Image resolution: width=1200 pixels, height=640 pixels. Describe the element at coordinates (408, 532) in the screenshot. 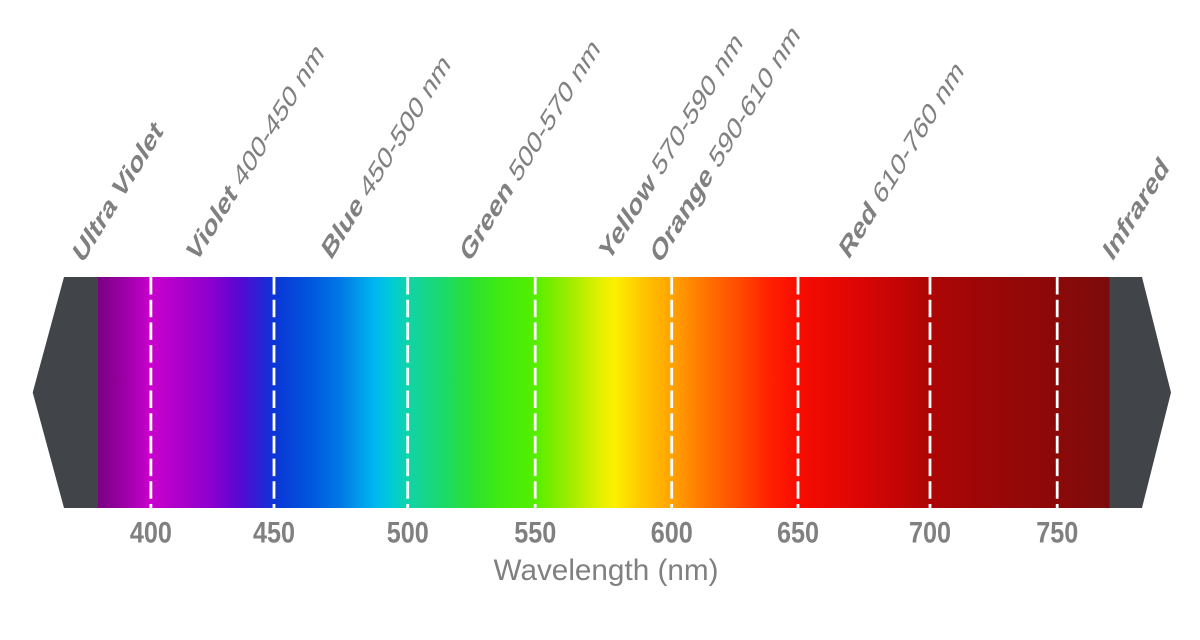

I see `svg-text: 500` at that location.